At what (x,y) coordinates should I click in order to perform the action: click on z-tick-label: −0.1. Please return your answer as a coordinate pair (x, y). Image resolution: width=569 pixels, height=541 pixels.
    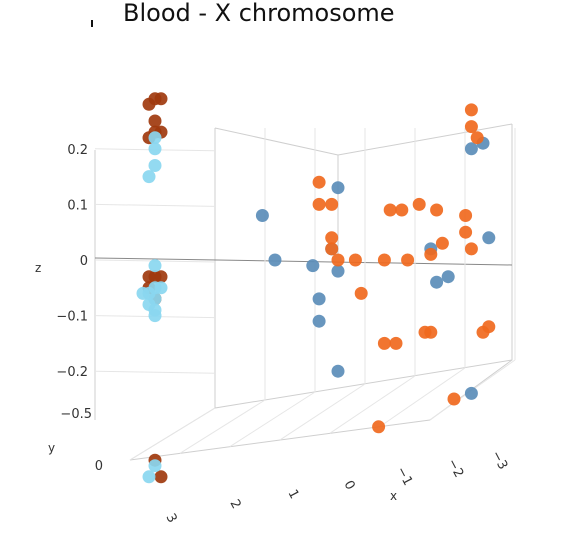
    Looking at the image, I should click on (72, 317).